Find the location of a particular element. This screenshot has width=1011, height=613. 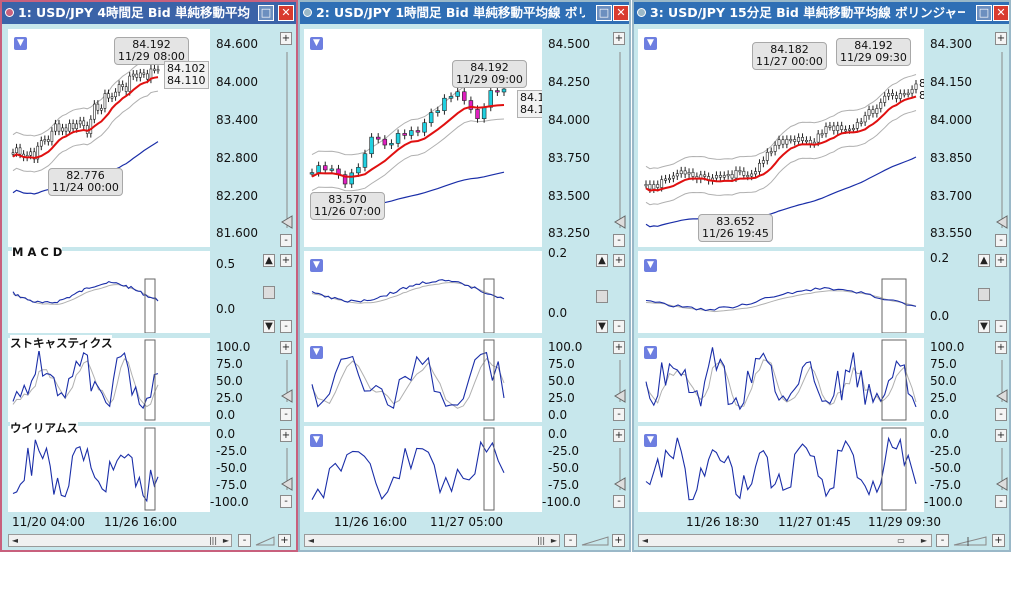

title-bar: 2: USD/JPY 1時間足 Bid 単純移動平均線 ボリ □ ✕ is located at coordinates (464, 13).